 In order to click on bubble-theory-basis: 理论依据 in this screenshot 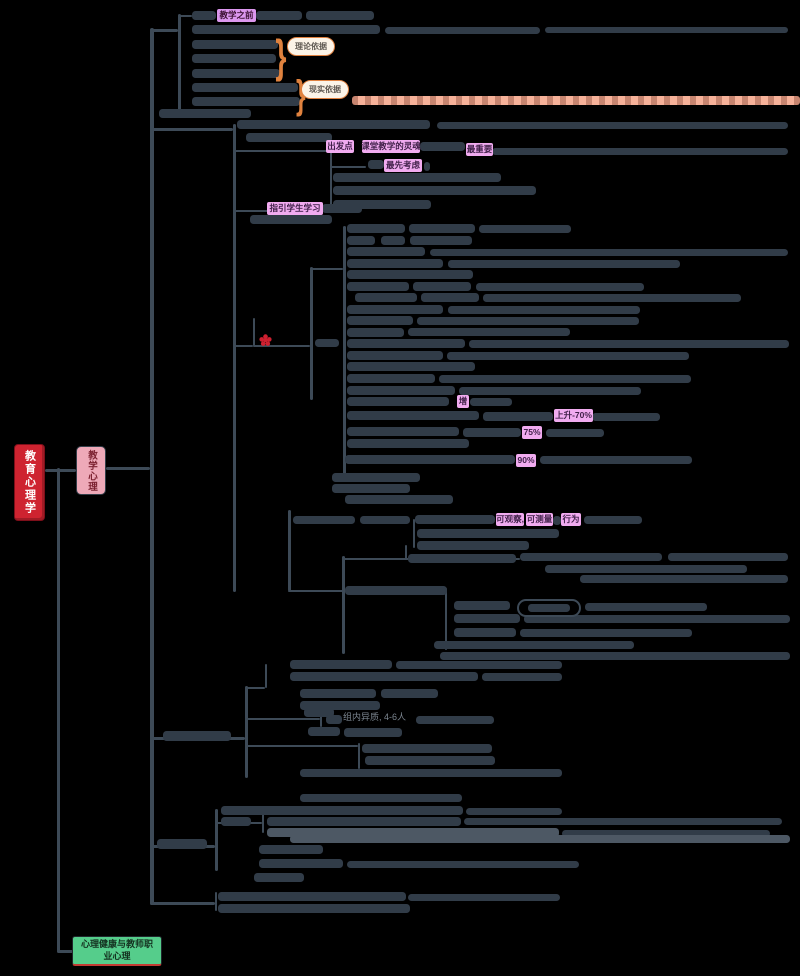, I will do `click(311, 46)`.